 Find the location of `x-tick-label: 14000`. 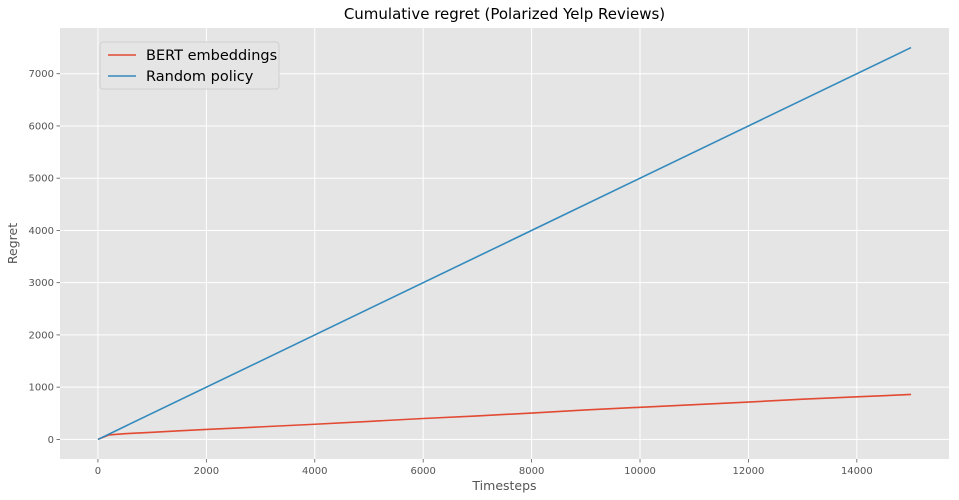

x-tick-label: 14000 is located at coordinates (857, 471).